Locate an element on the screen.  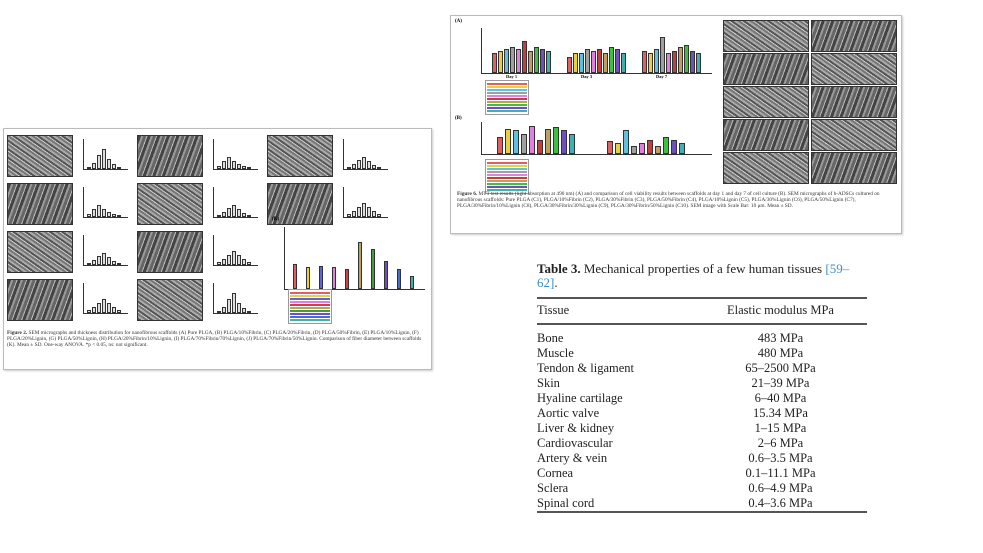
tissue-cell: Muscle is located at coordinates (555, 353).